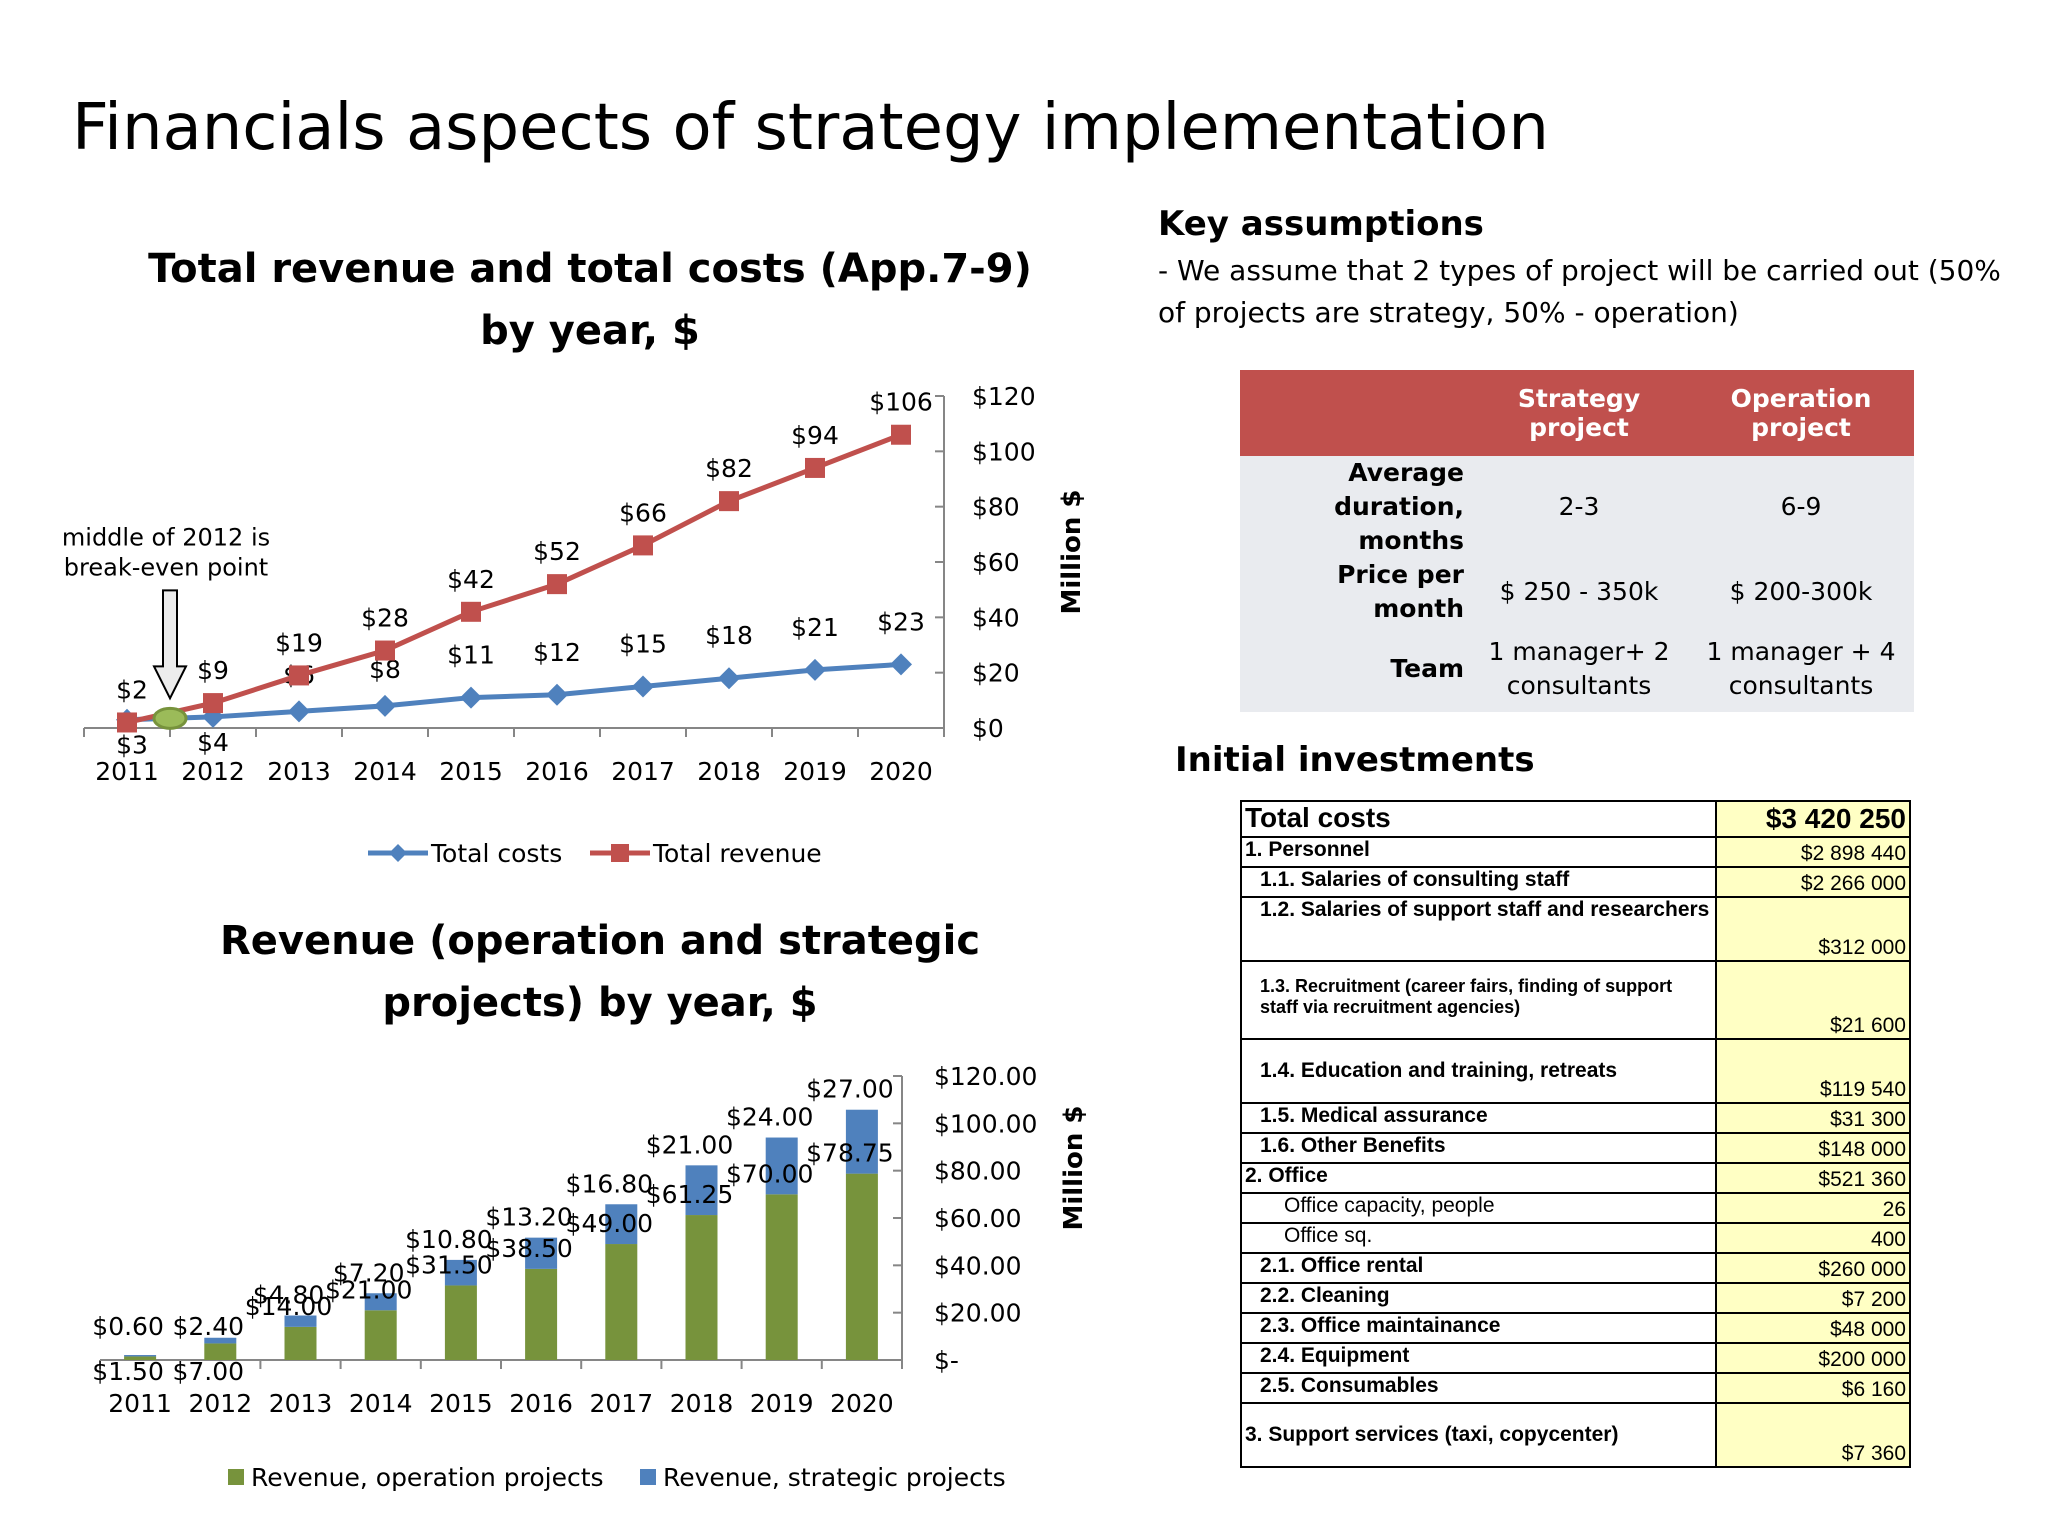 The height and width of the screenshot is (1536, 2048). Describe the element at coordinates (1478, 1435) in the screenshot. I see `item-label: 3. Support services (taxi, copycenter)` at that location.